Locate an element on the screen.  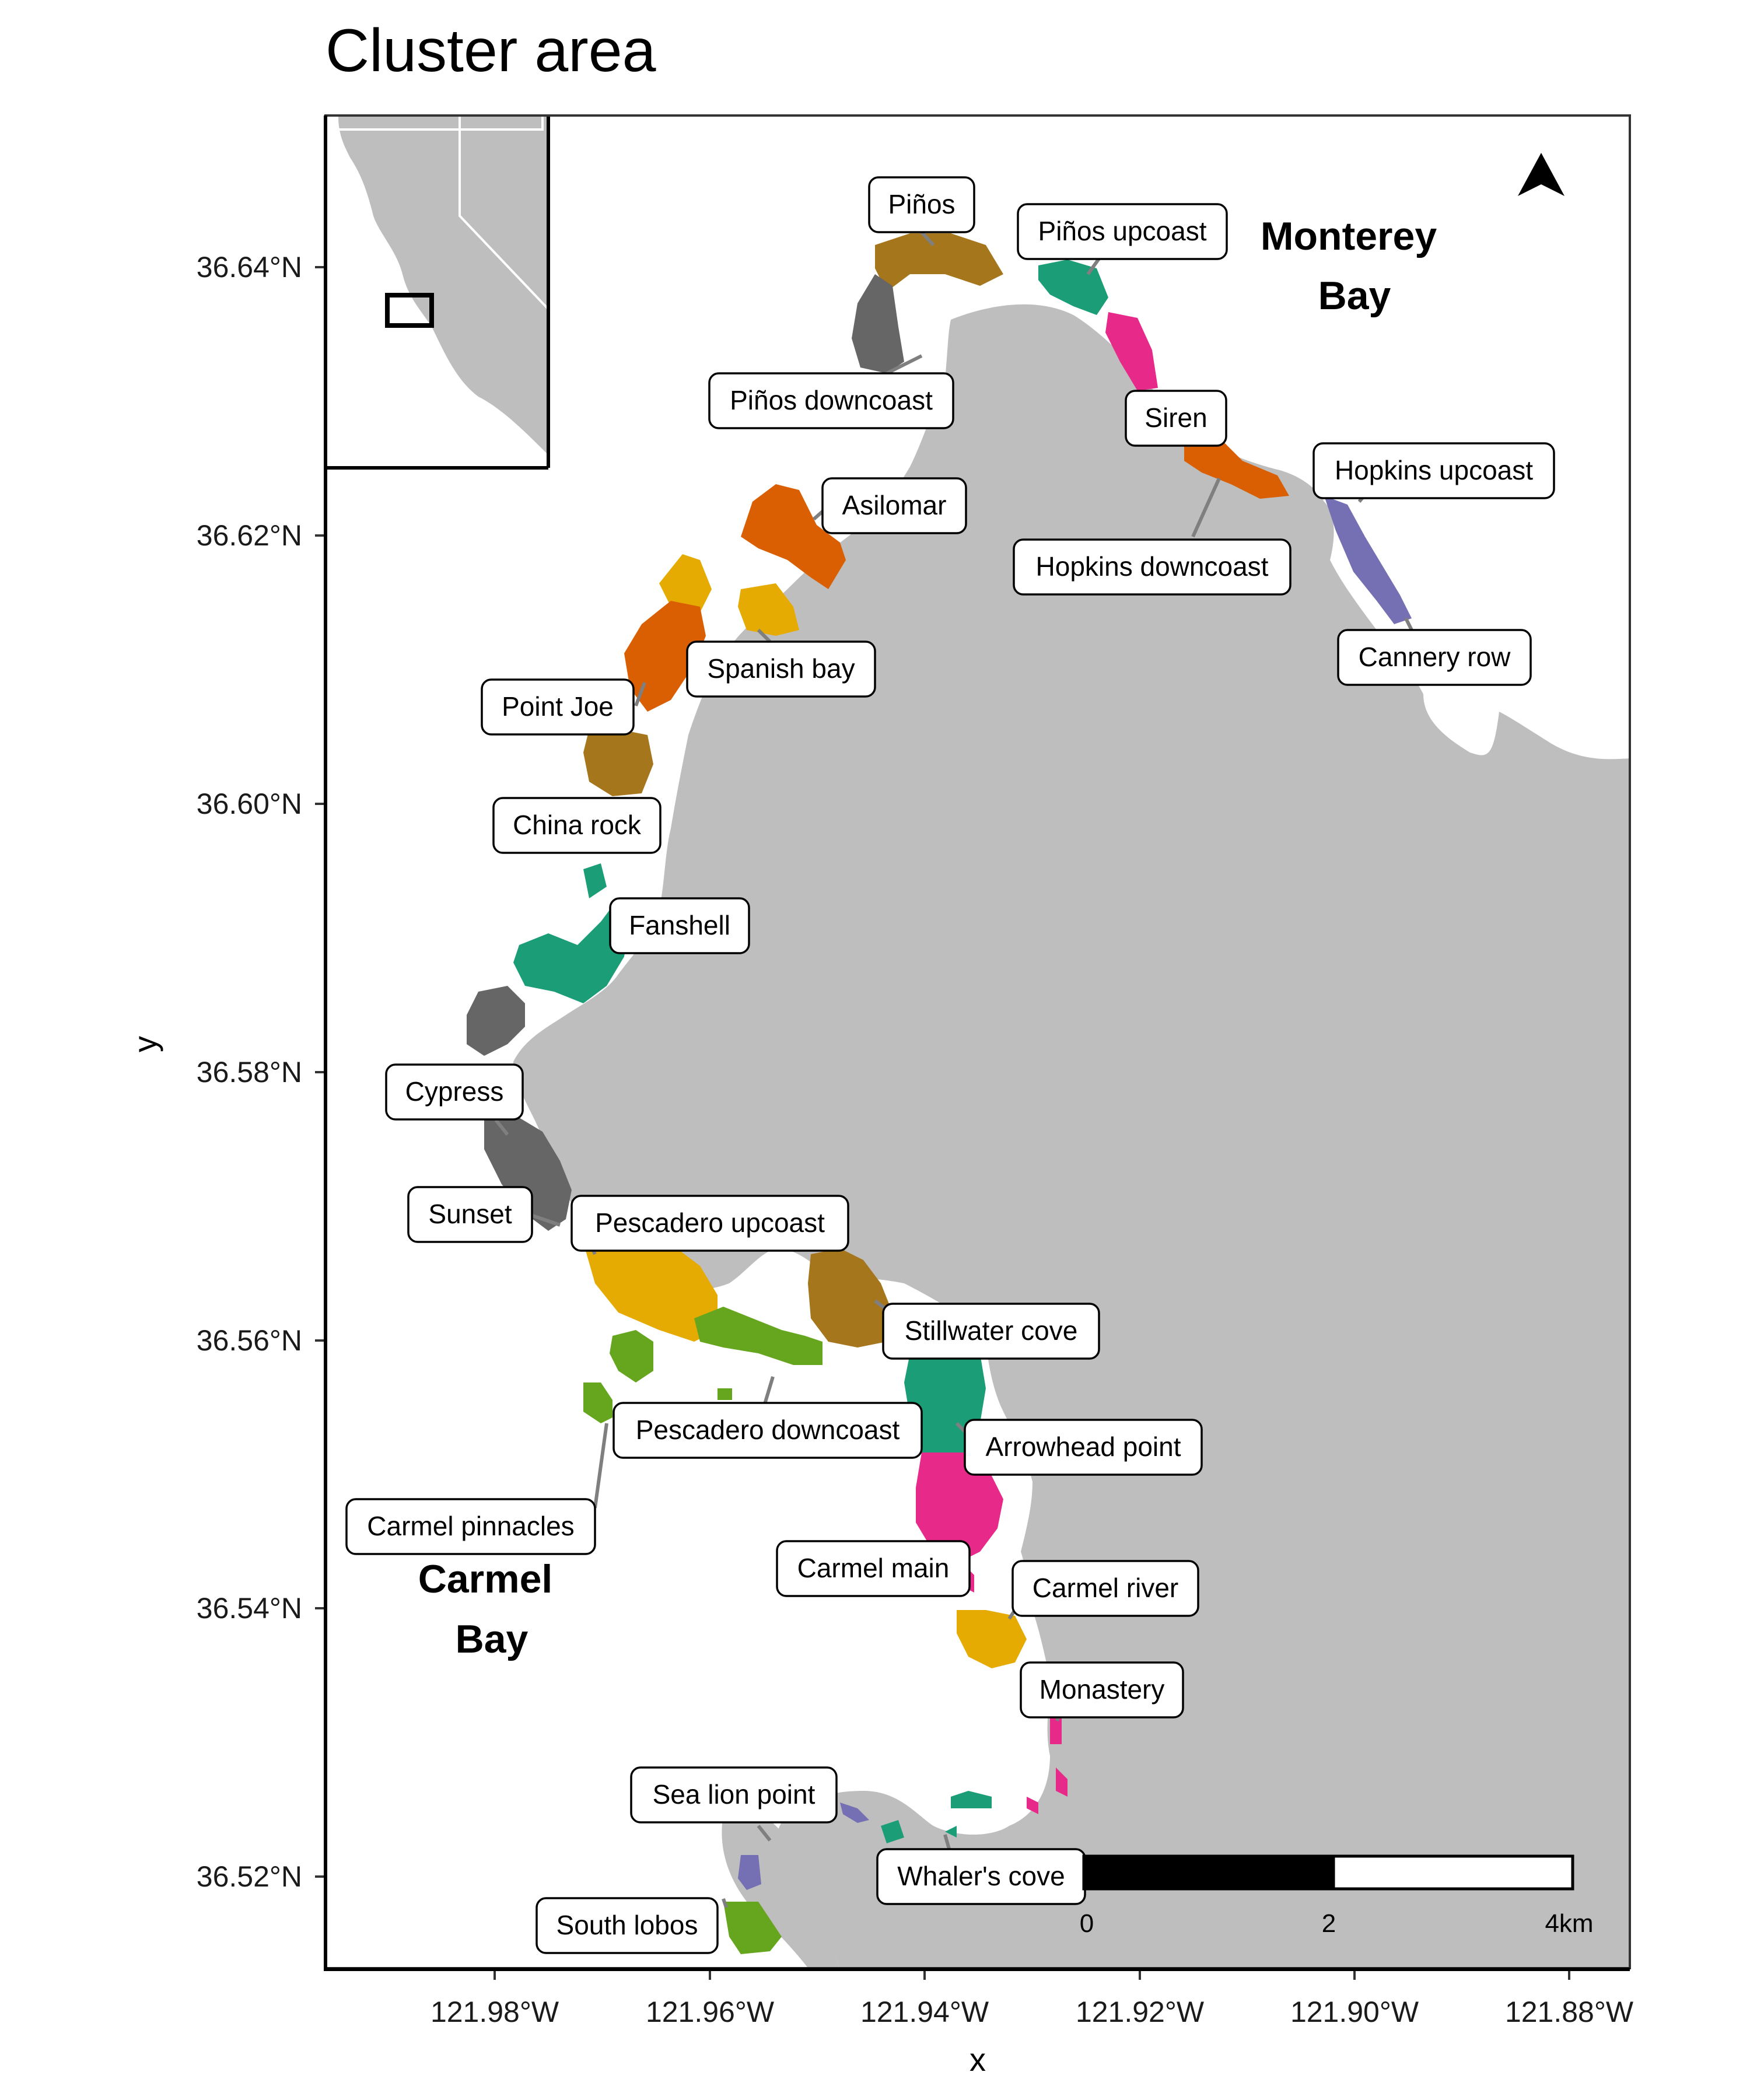
inset-state-border is located at coordinates (503, 213).